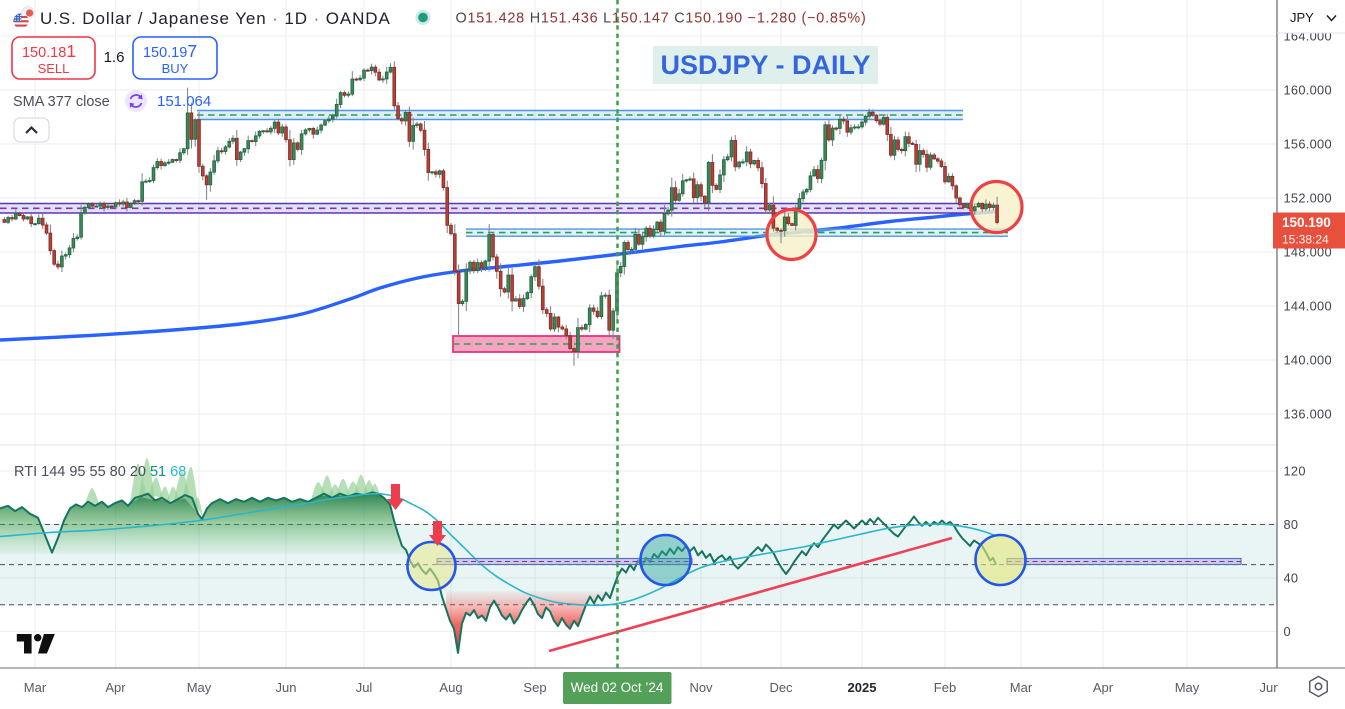 This screenshot has width=1345, height=709. What do you see at coordinates (534, 687) in the screenshot?
I see `svg-text: Sep` at bounding box center [534, 687].